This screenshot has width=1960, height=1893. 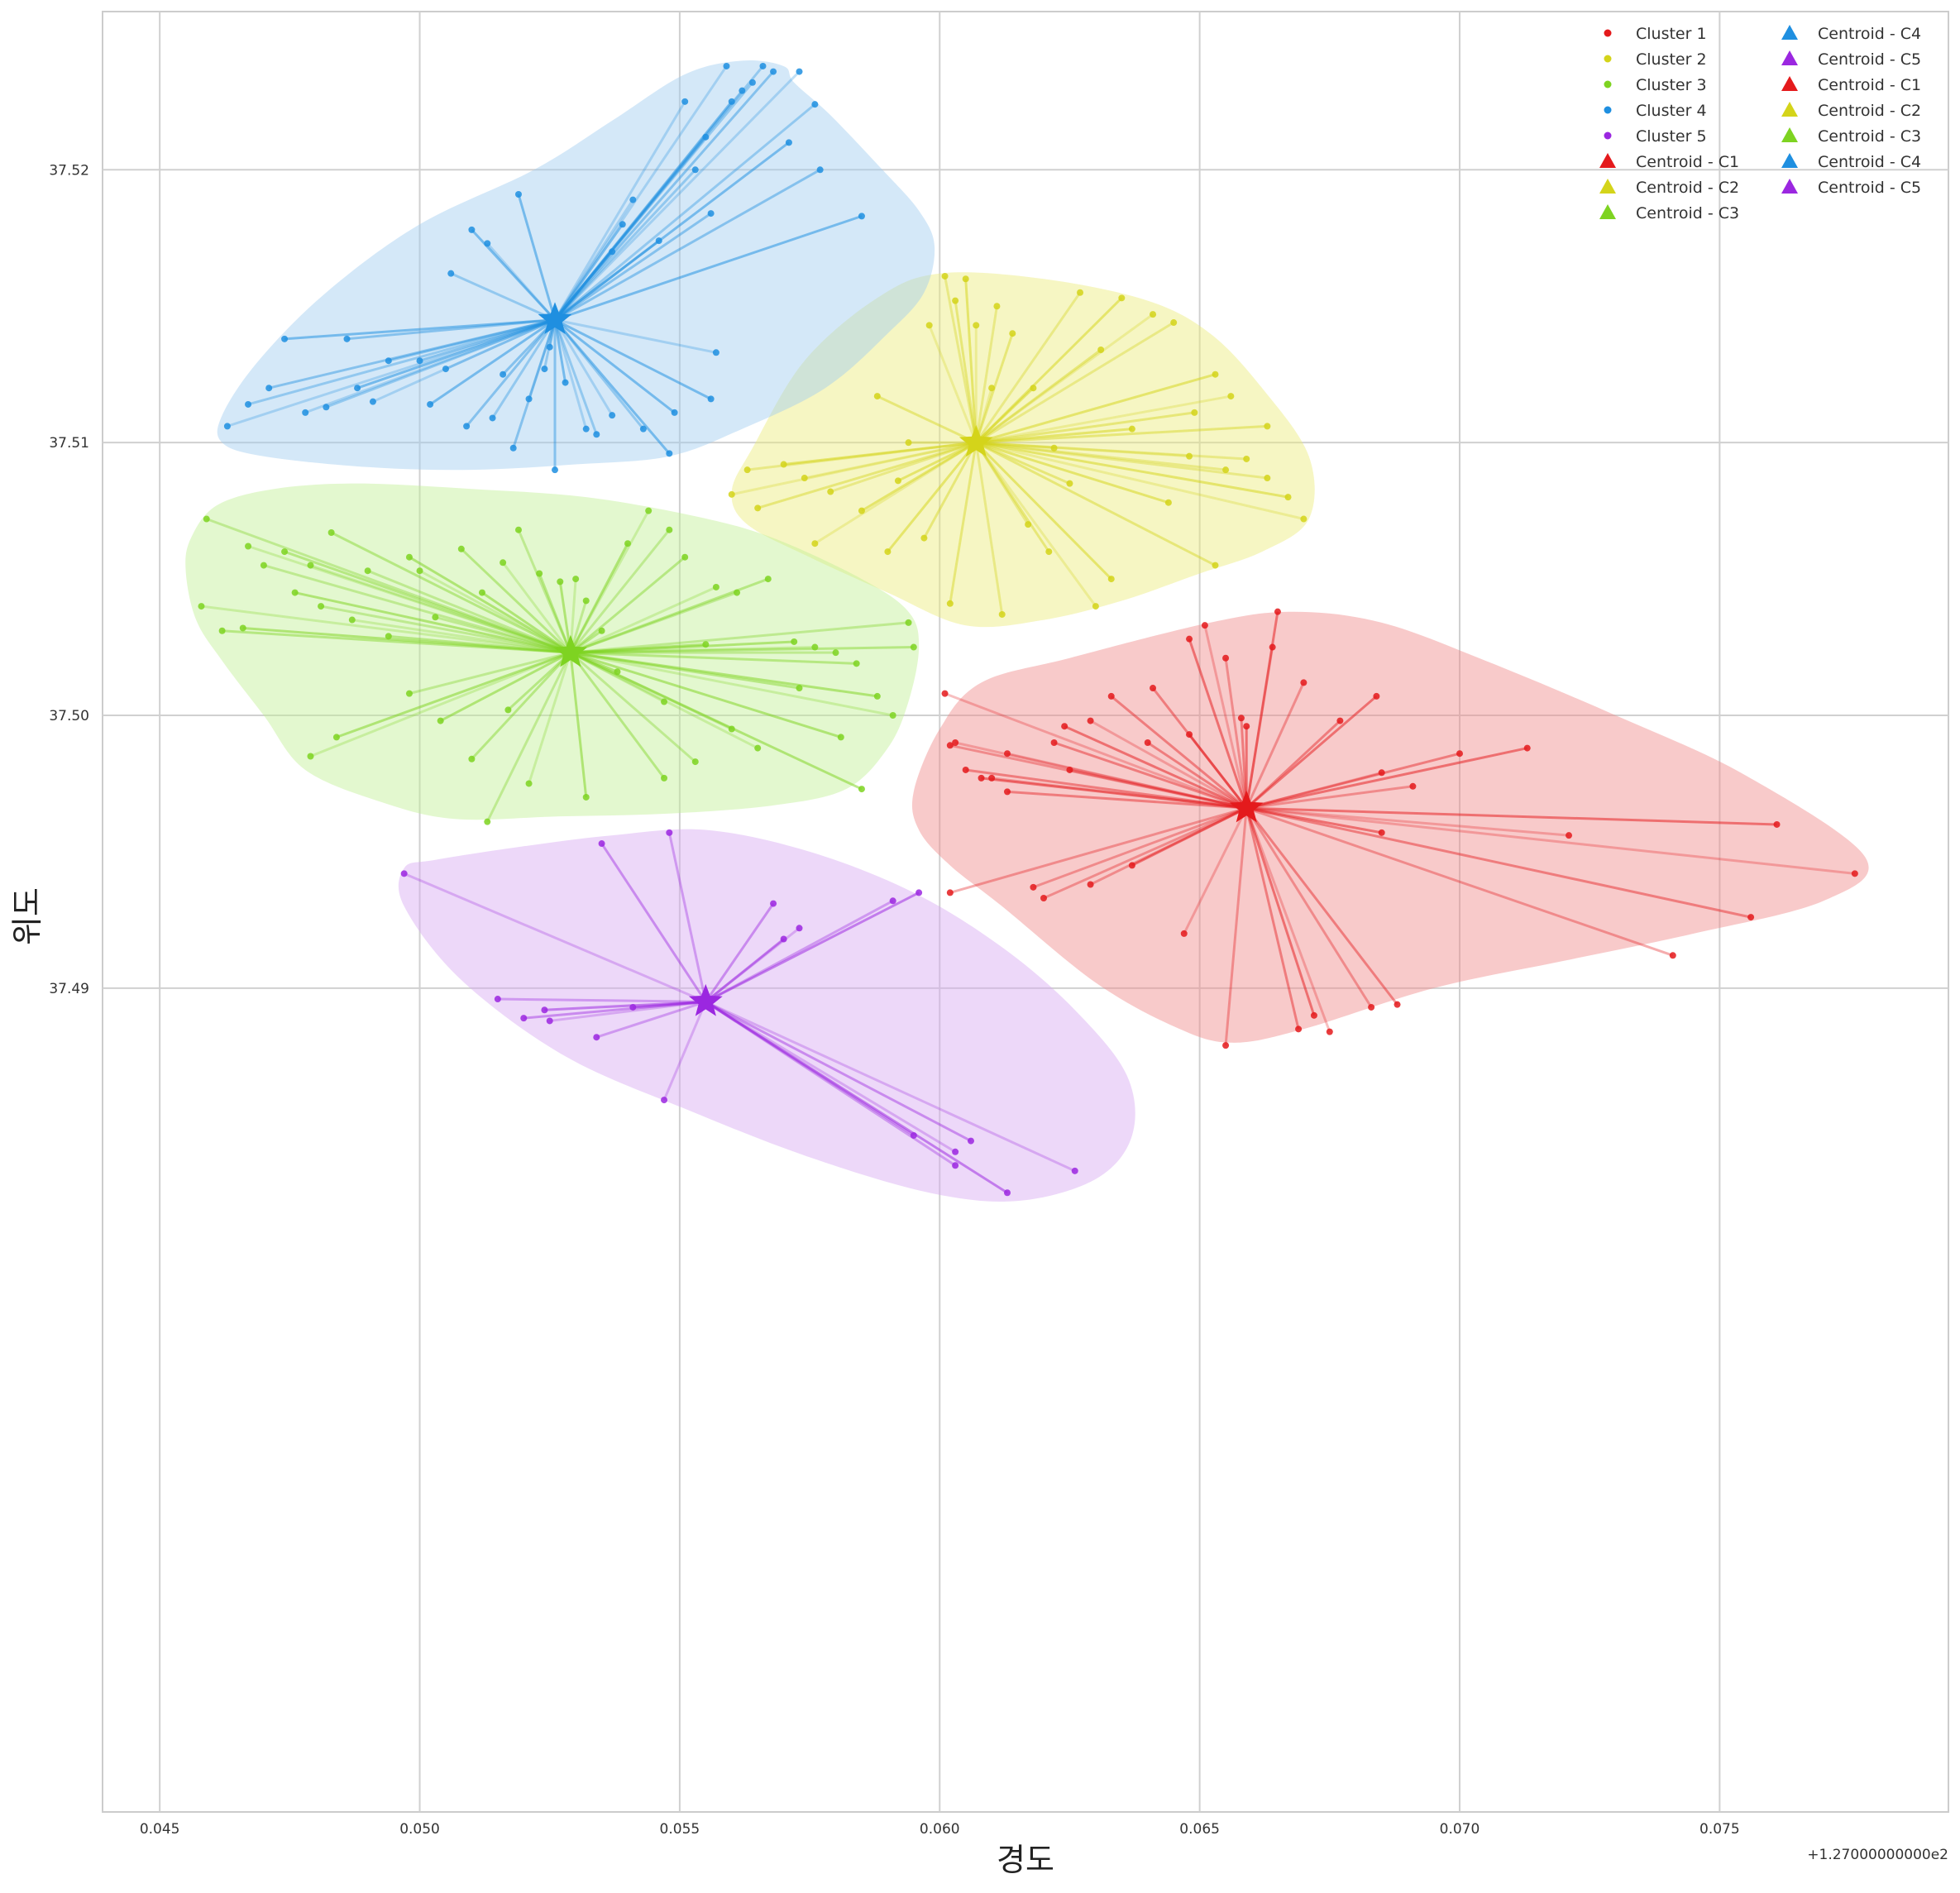 I want to click on legend-label: Centroid - C5, so click(x=1869, y=188).